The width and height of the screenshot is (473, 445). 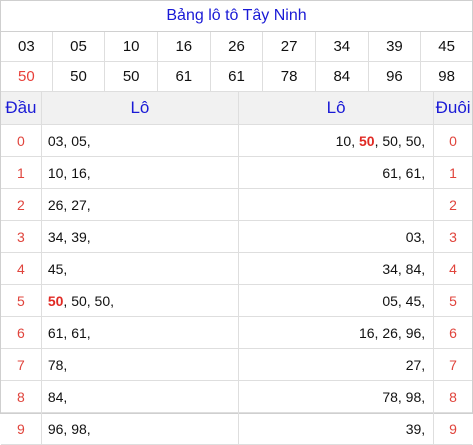 What do you see at coordinates (289, 47) in the screenshot?
I see `result-number: 27` at bounding box center [289, 47].